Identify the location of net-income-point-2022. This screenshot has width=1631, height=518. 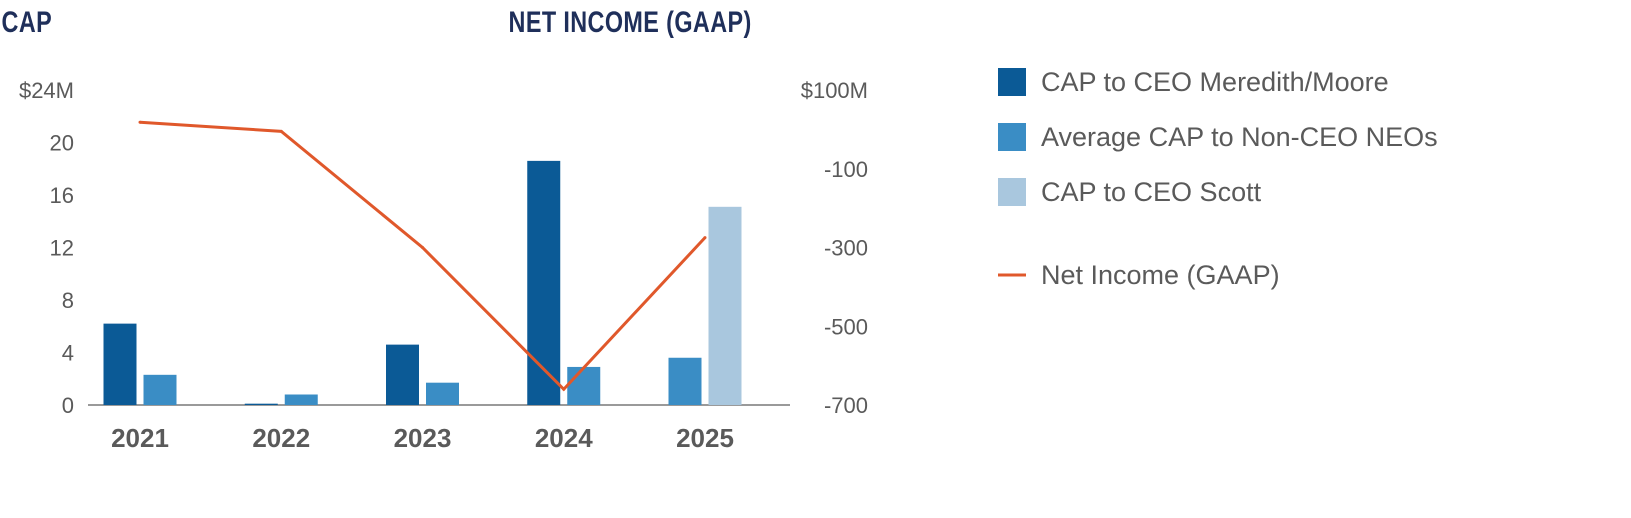
(281, 131).